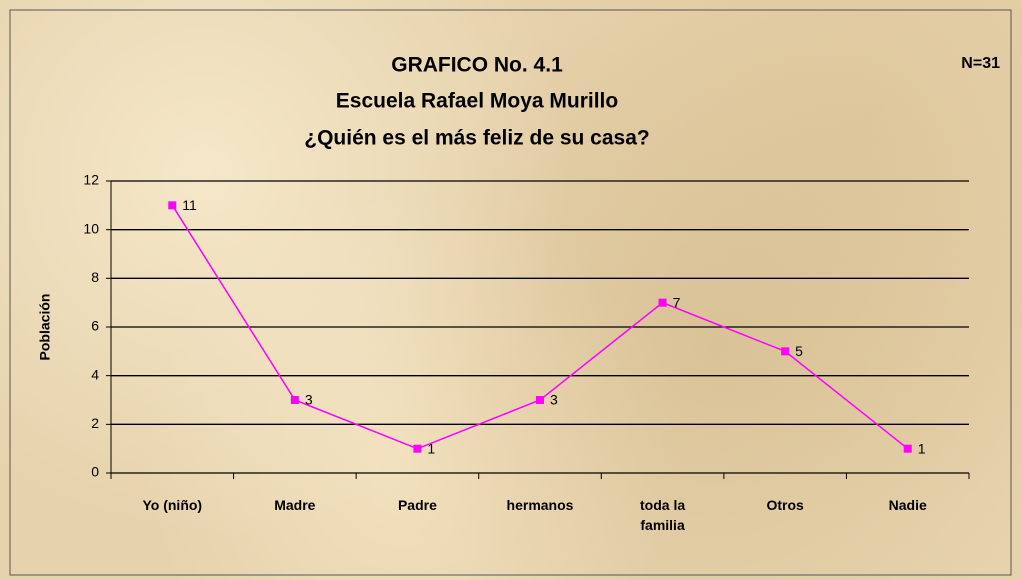  What do you see at coordinates (477, 65) in the screenshot?
I see `chart-title: GRAFICO No. 4.1` at bounding box center [477, 65].